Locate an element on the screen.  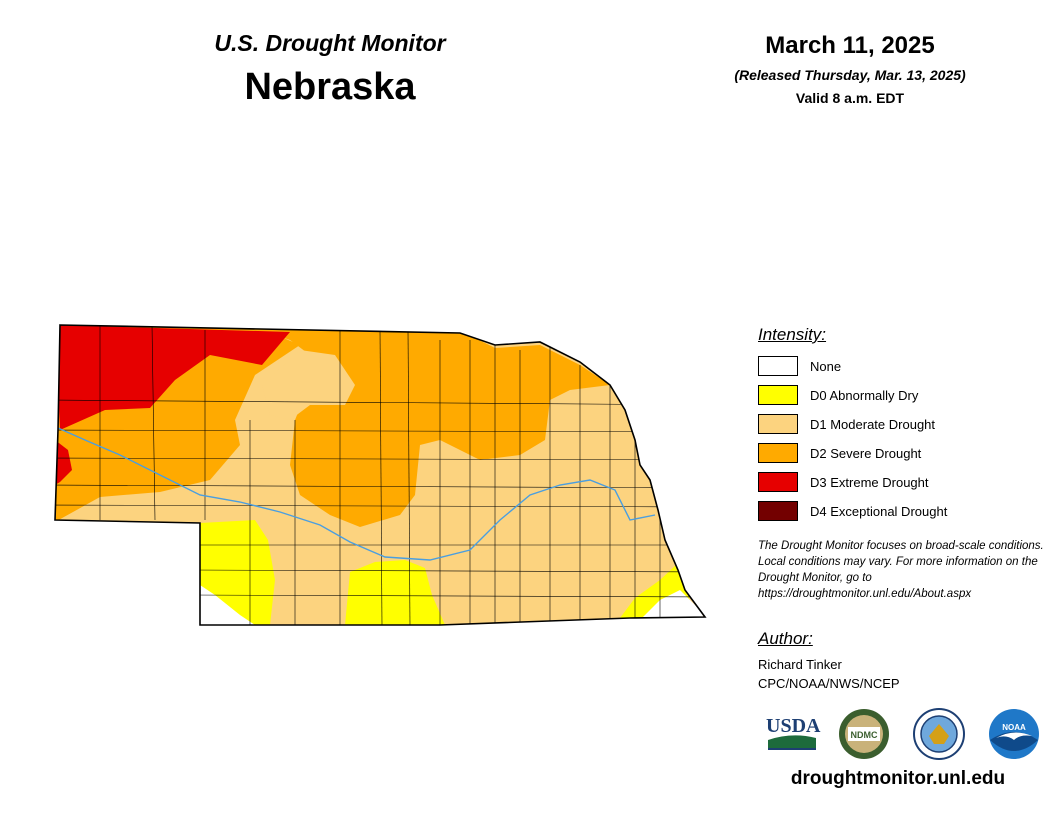
legend-label: D3 Extreme Drought is located at coordinates (869, 482).